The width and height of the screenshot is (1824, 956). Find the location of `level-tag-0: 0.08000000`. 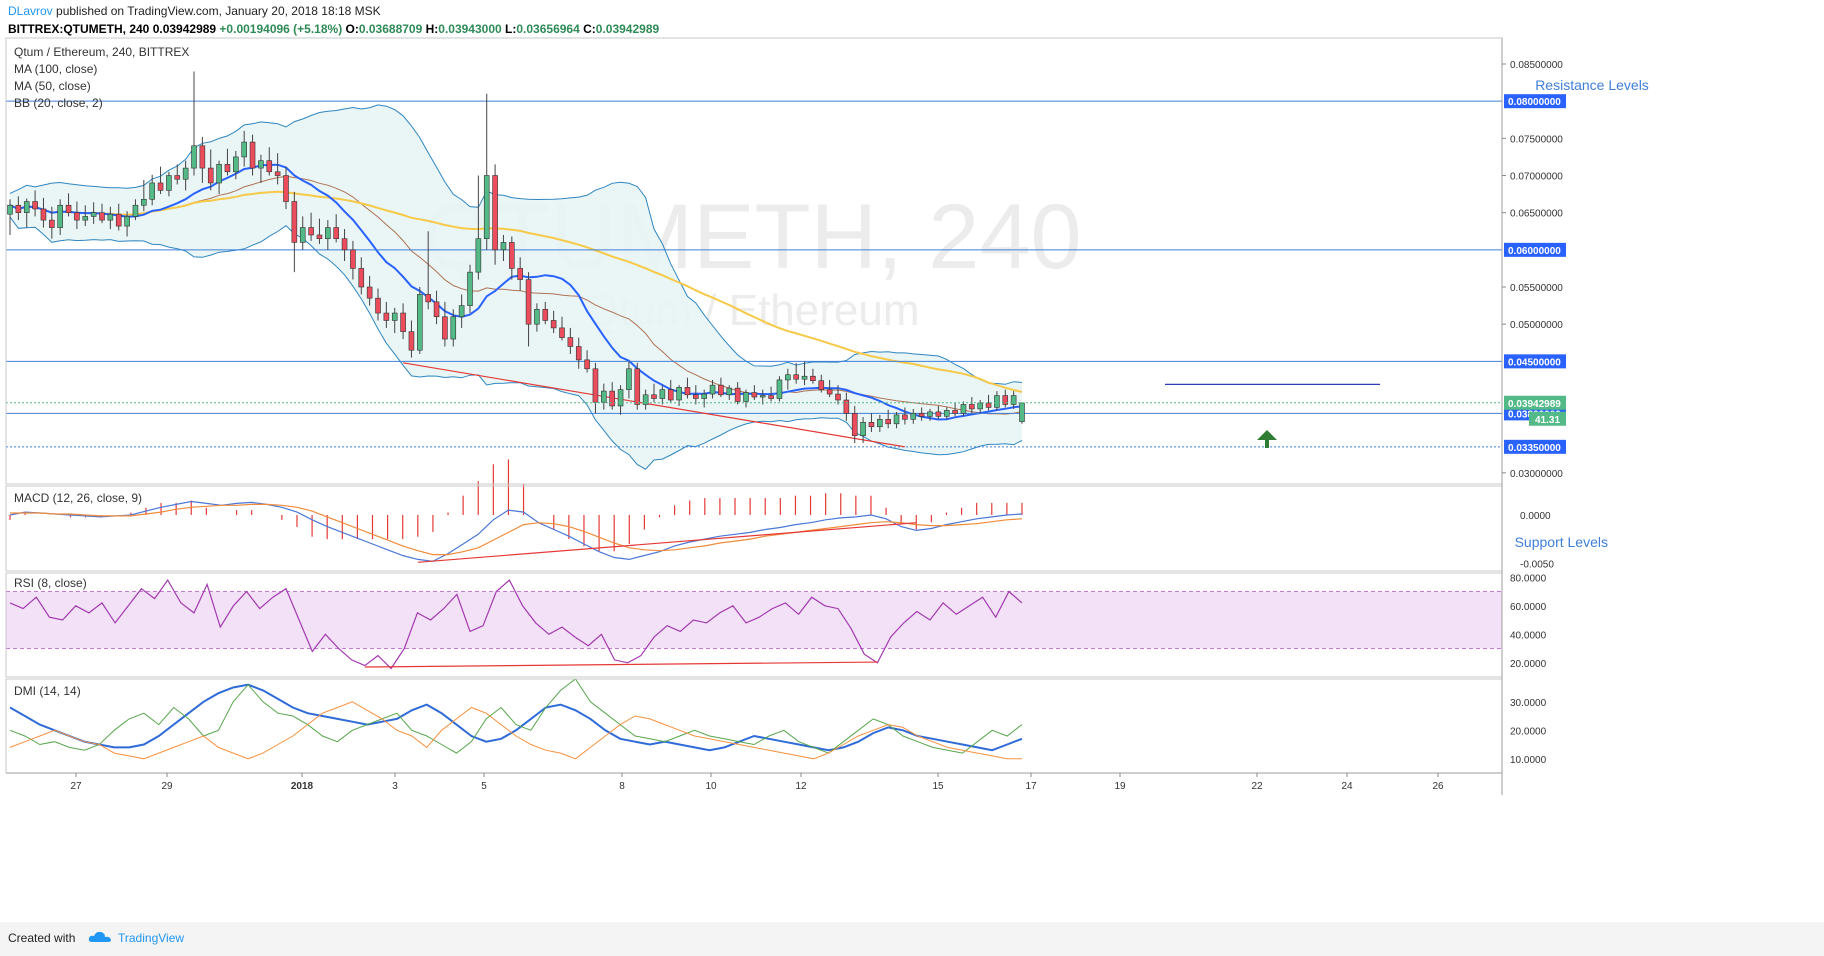

level-tag-0: 0.08000000 is located at coordinates (1534, 102).